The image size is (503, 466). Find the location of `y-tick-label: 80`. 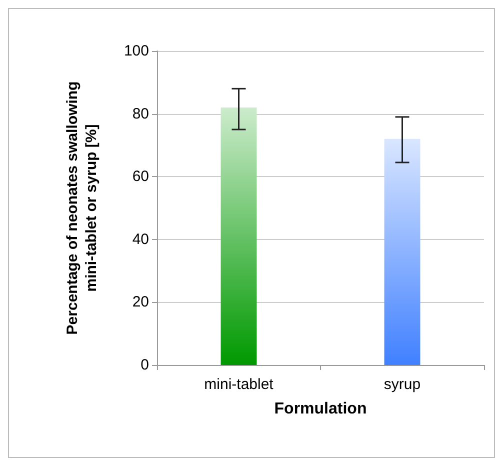

y-tick-label: 80 is located at coordinates (140, 113).